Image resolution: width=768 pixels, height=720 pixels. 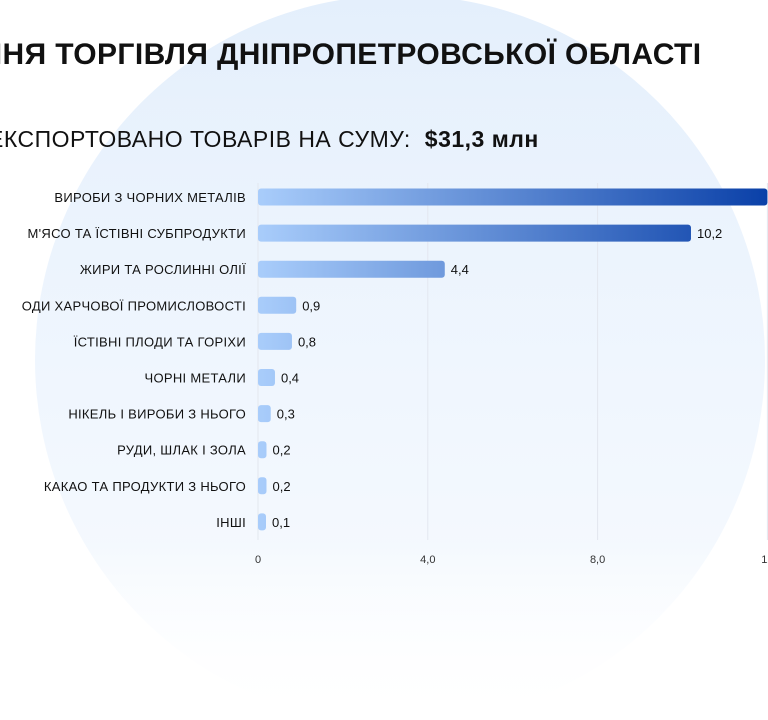 What do you see at coordinates (157, 414) in the screenshot?
I see `category-label: НІКЕЛЬ І ВИРОБИ З НЬОГО` at bounding box center [157, 414].